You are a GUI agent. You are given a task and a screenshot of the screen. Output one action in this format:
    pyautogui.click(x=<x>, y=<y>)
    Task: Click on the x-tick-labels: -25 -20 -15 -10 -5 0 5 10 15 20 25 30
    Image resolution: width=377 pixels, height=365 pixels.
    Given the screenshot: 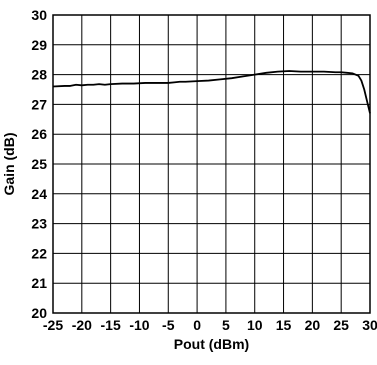 What is the action you would take?
    pyautogui.click(x=210, y=325)
    